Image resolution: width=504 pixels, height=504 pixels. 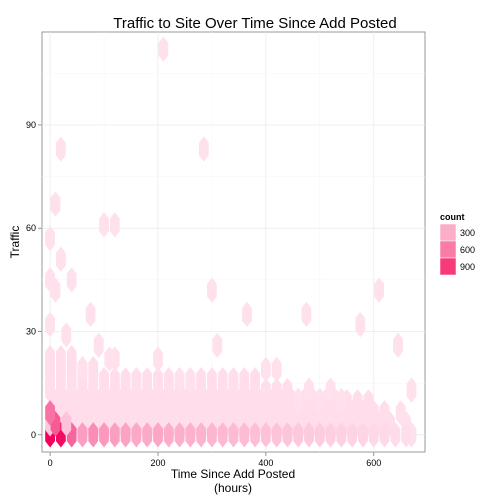 What do you see at coordinates (233, 474) in the screenshot?
I see `x-axis-label: Time Since Add Posted` at bounding box center [233, 474].